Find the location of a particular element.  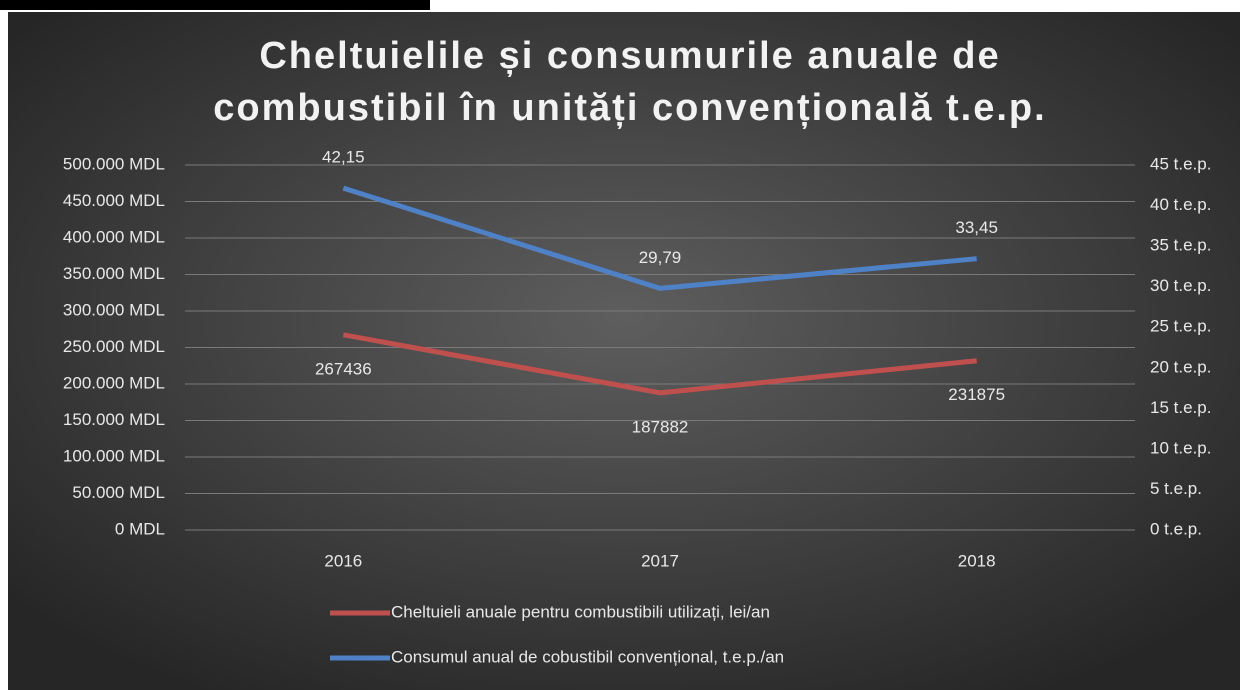

data-label: 187882 is located at coordinates (660, 426).